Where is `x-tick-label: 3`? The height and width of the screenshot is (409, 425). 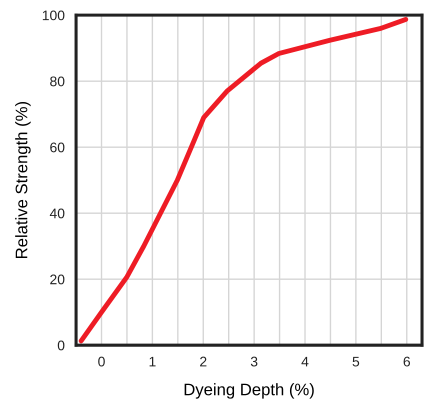
x-tick-label: 3 is located at coordinates (254, 361).